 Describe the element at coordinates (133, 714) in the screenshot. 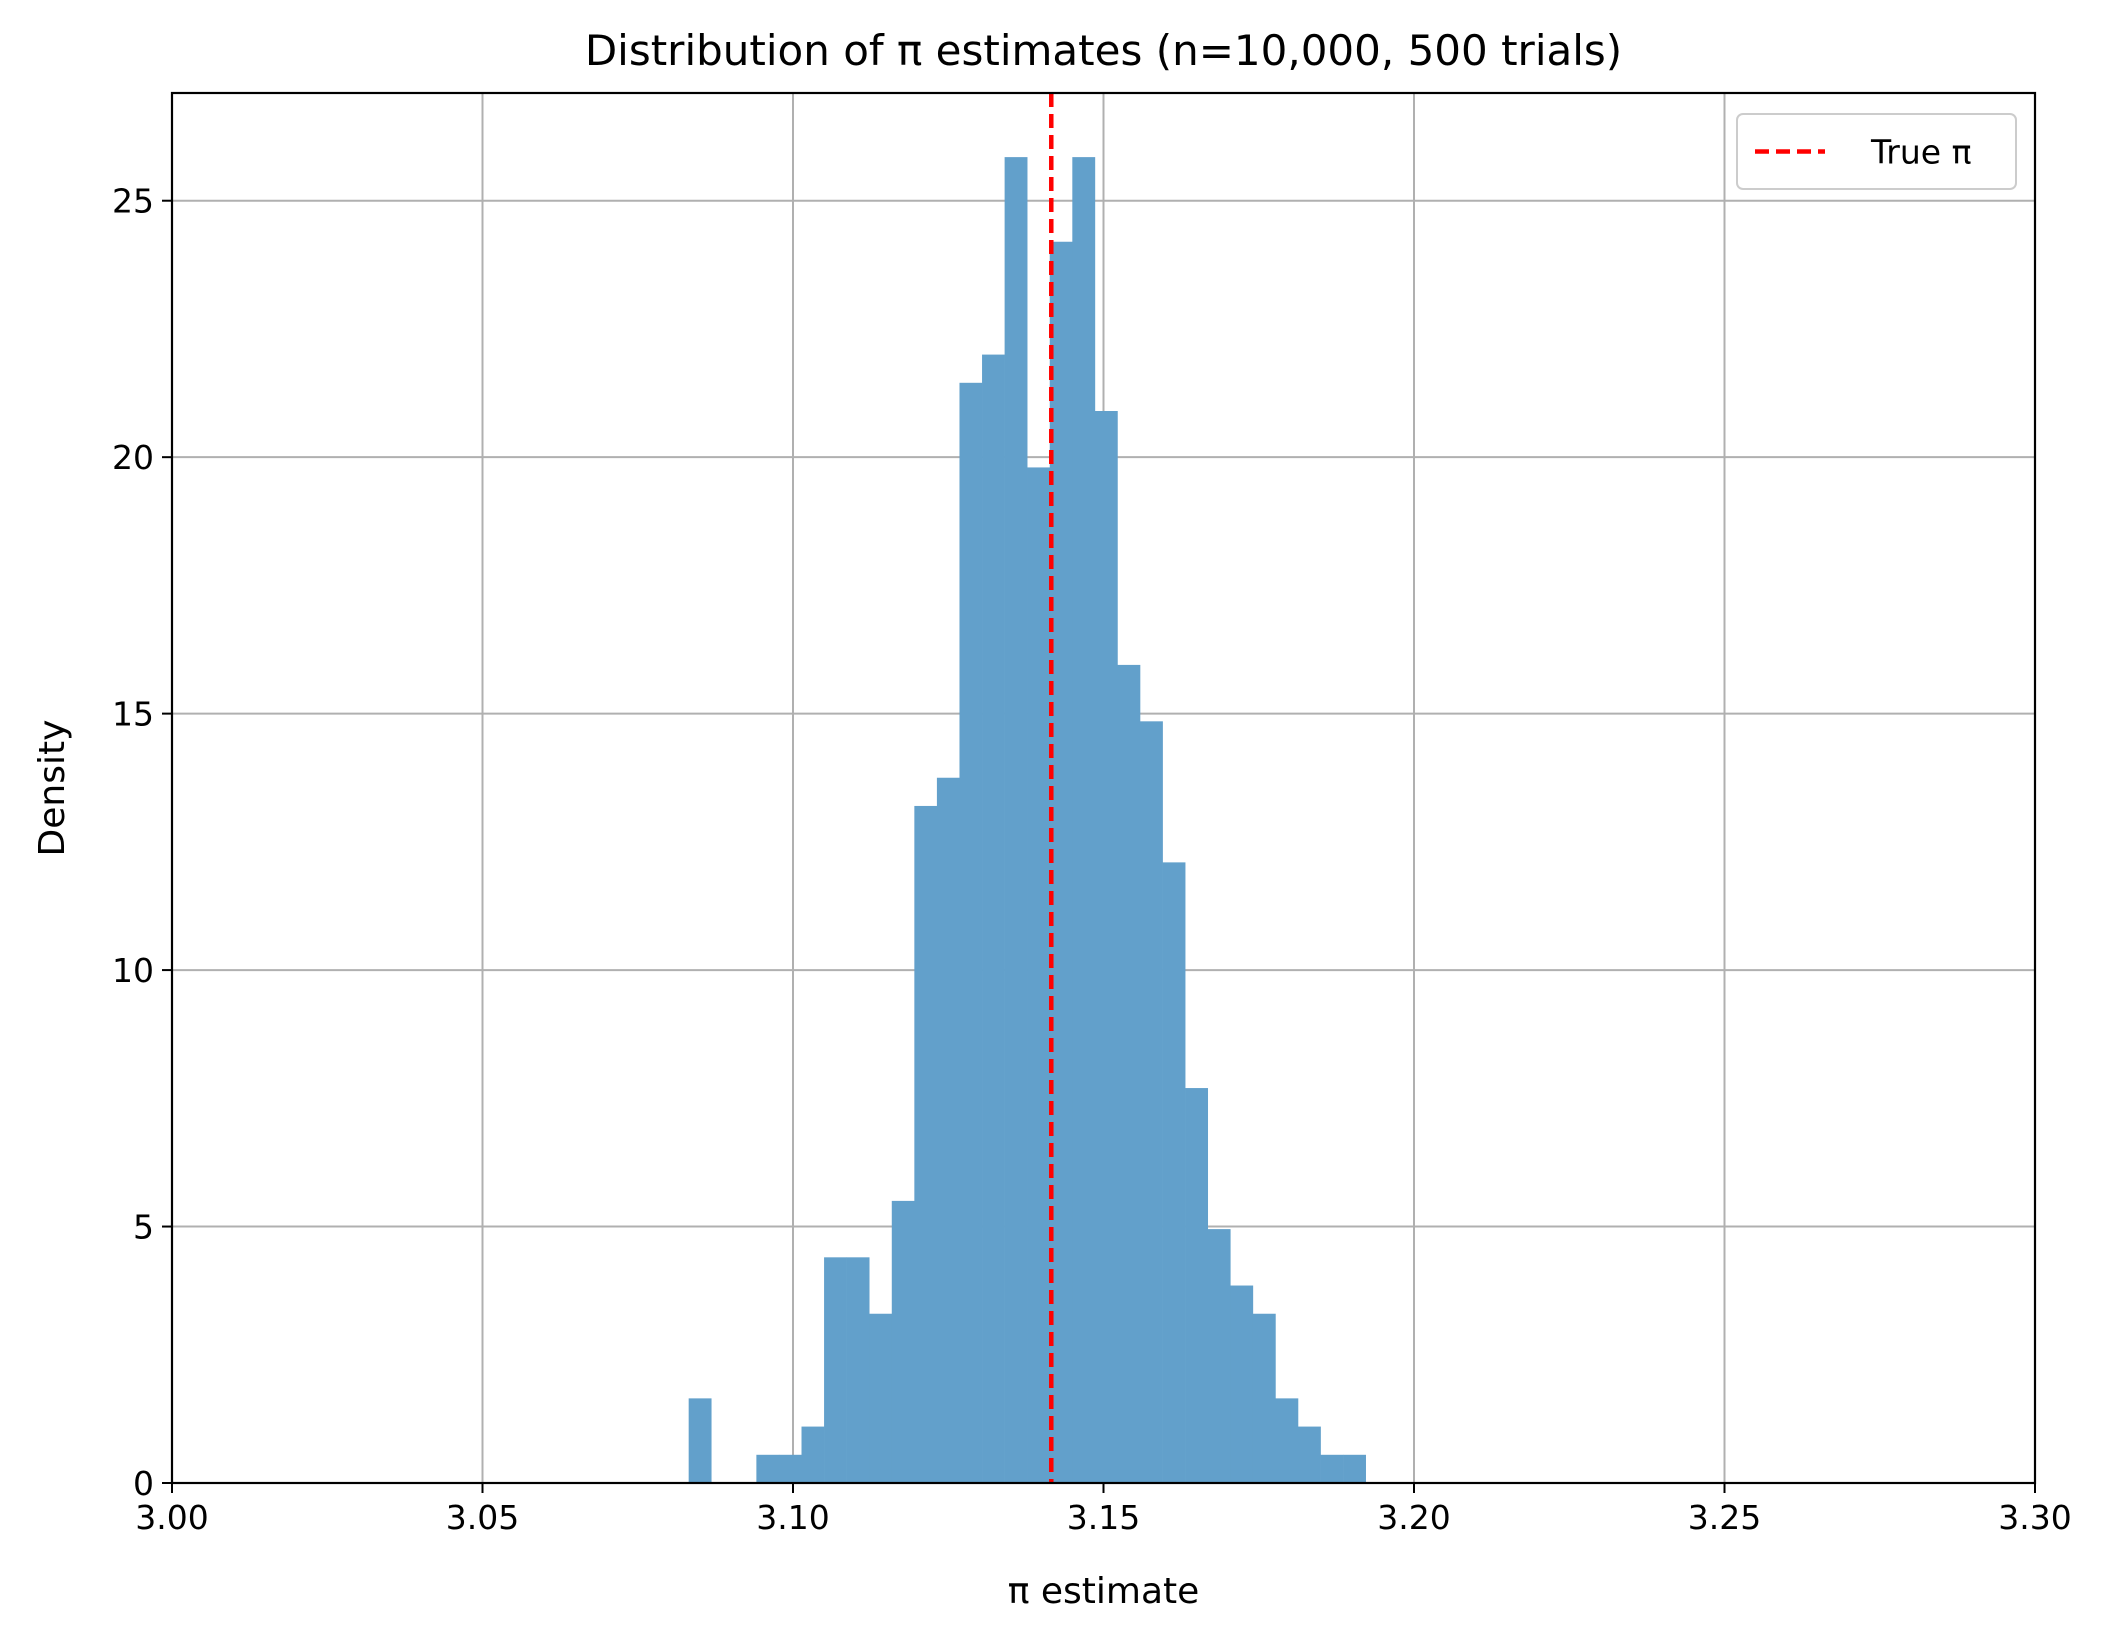

I see `y-tick-label: 15` at that location.